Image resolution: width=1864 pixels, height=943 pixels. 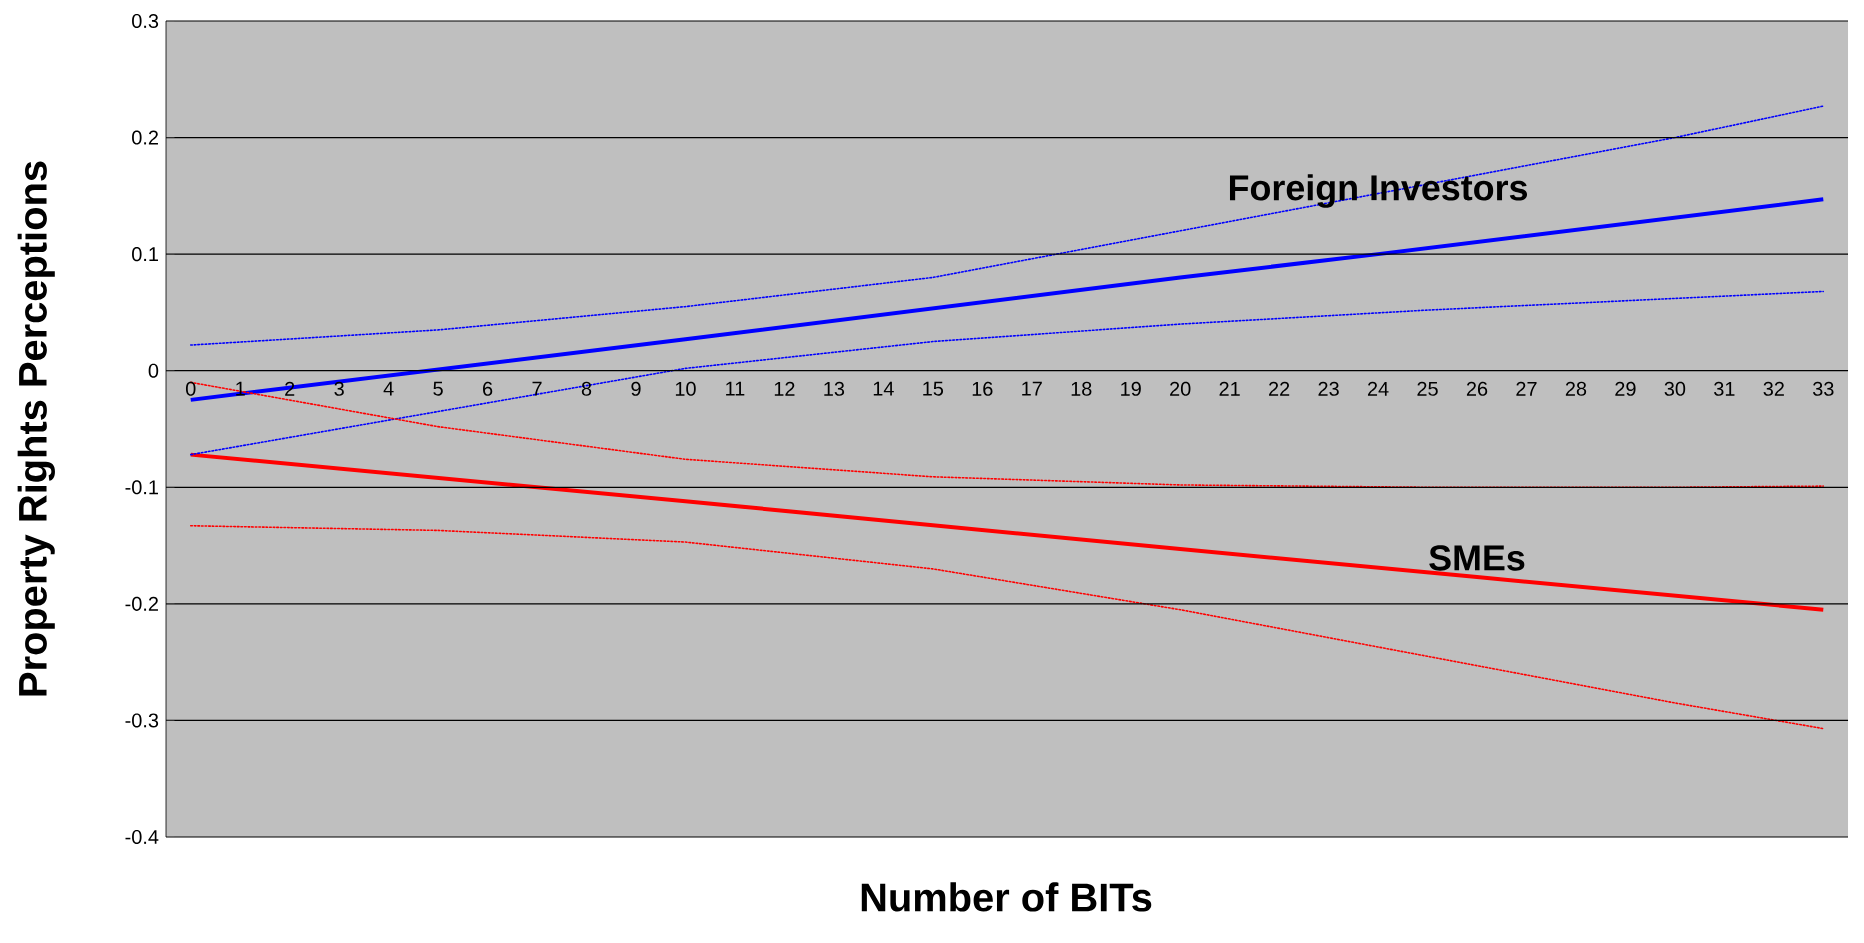 What do you see at coordinates (1229, 388) in the screenshot?
I see `x-tick-label: 21` at bounding box center [1229, 388].